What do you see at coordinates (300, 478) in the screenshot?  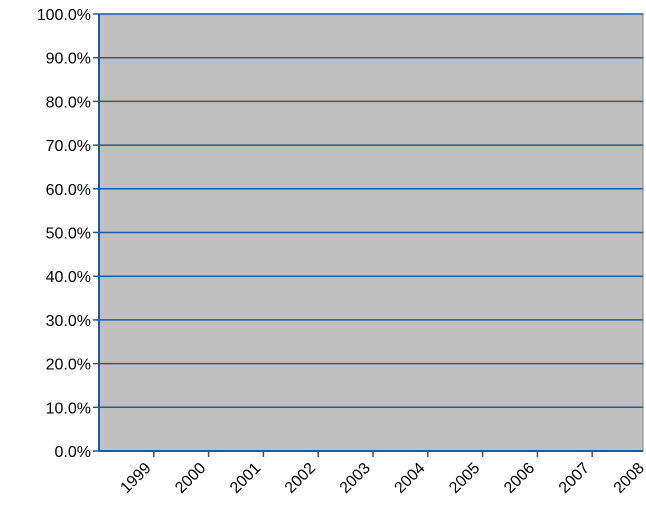 I see `x-tick-label: 2002` at bounding box center [300, 478].